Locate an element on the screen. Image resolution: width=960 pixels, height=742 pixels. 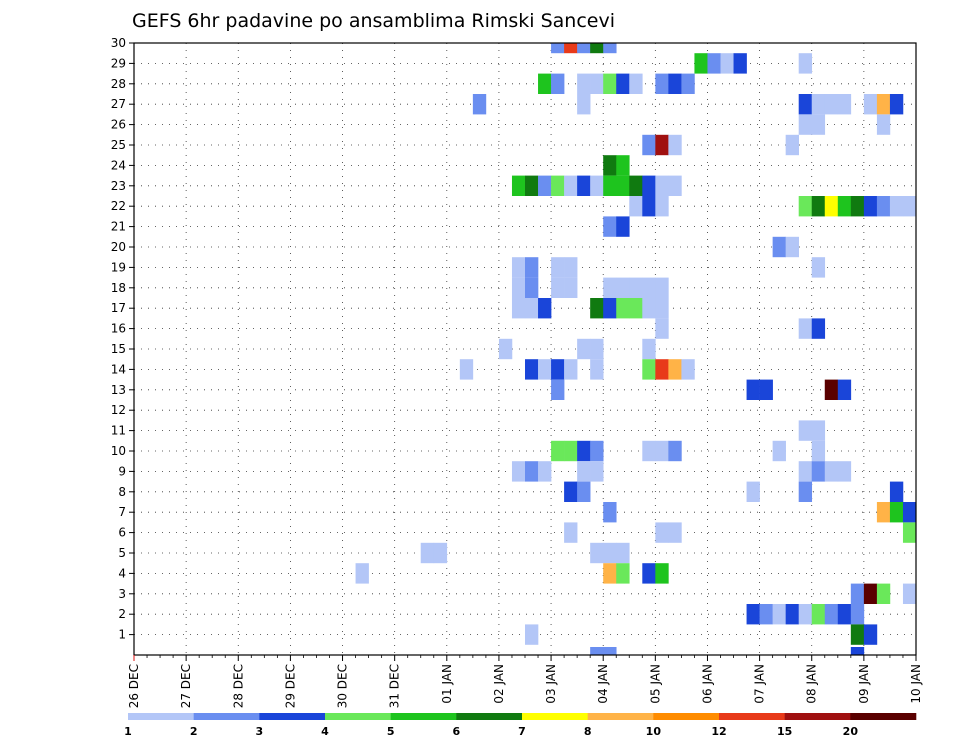
legend-label: 15 is located at coordinates (784, 731).